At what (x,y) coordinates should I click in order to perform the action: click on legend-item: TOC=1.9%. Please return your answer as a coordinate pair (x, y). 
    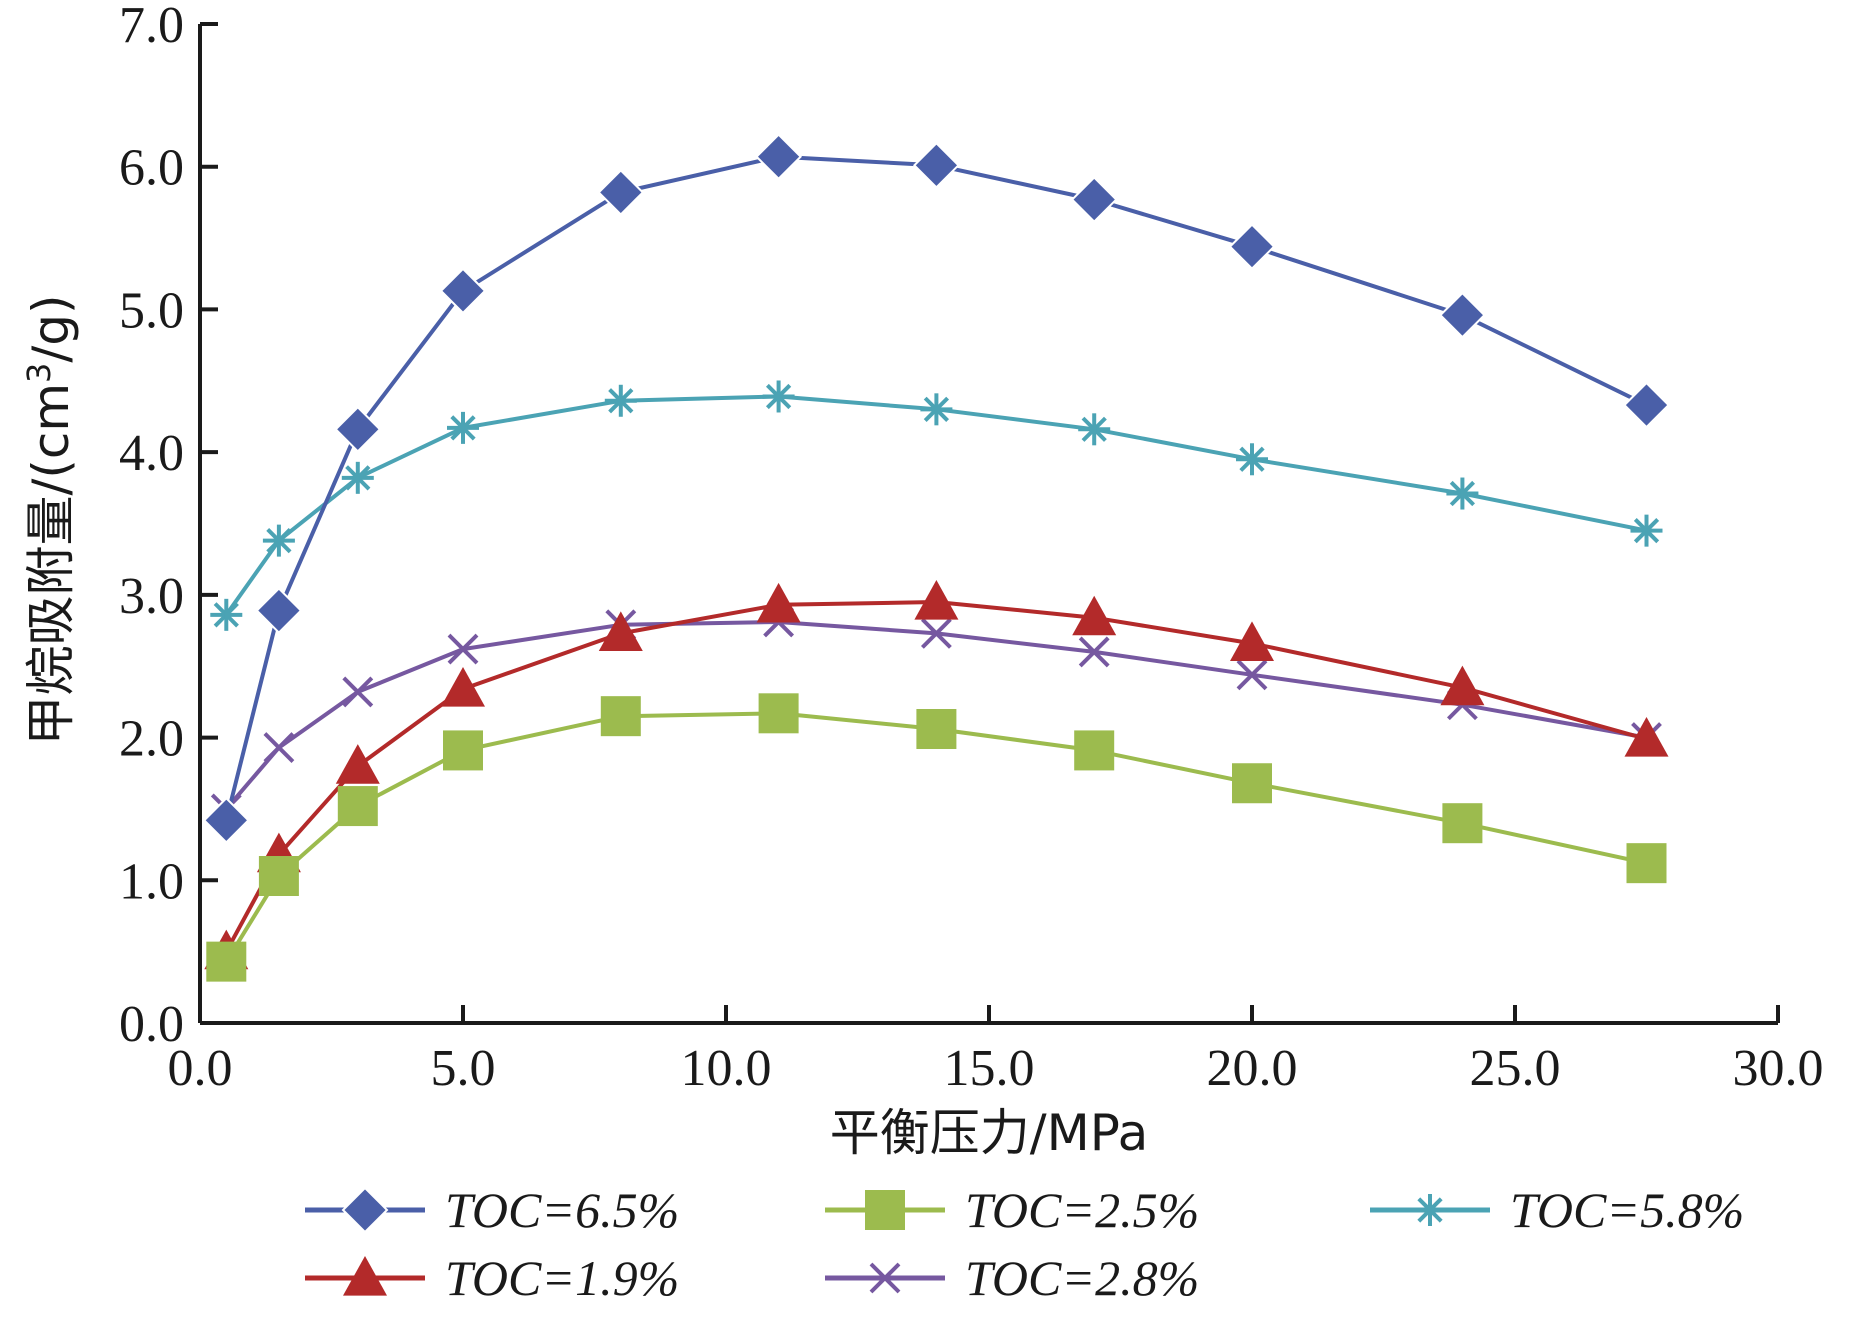
    Looking at the image, I should click on (492, 1278).